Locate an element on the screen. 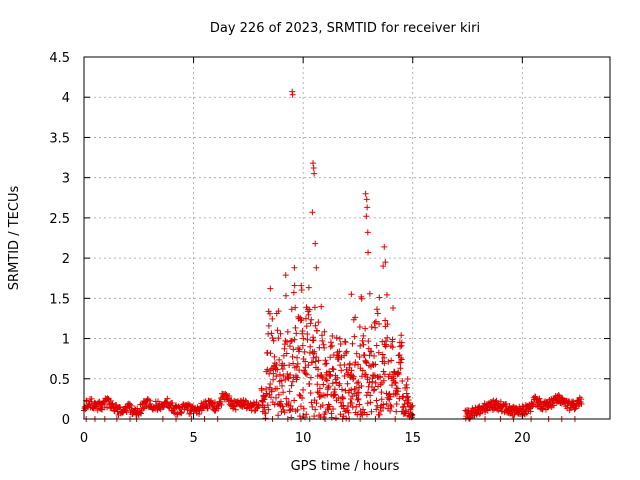 Image resolution: width=640 pixels, height=480 pixels. x-tick-label: 5 is located at coordinates (193, 438).